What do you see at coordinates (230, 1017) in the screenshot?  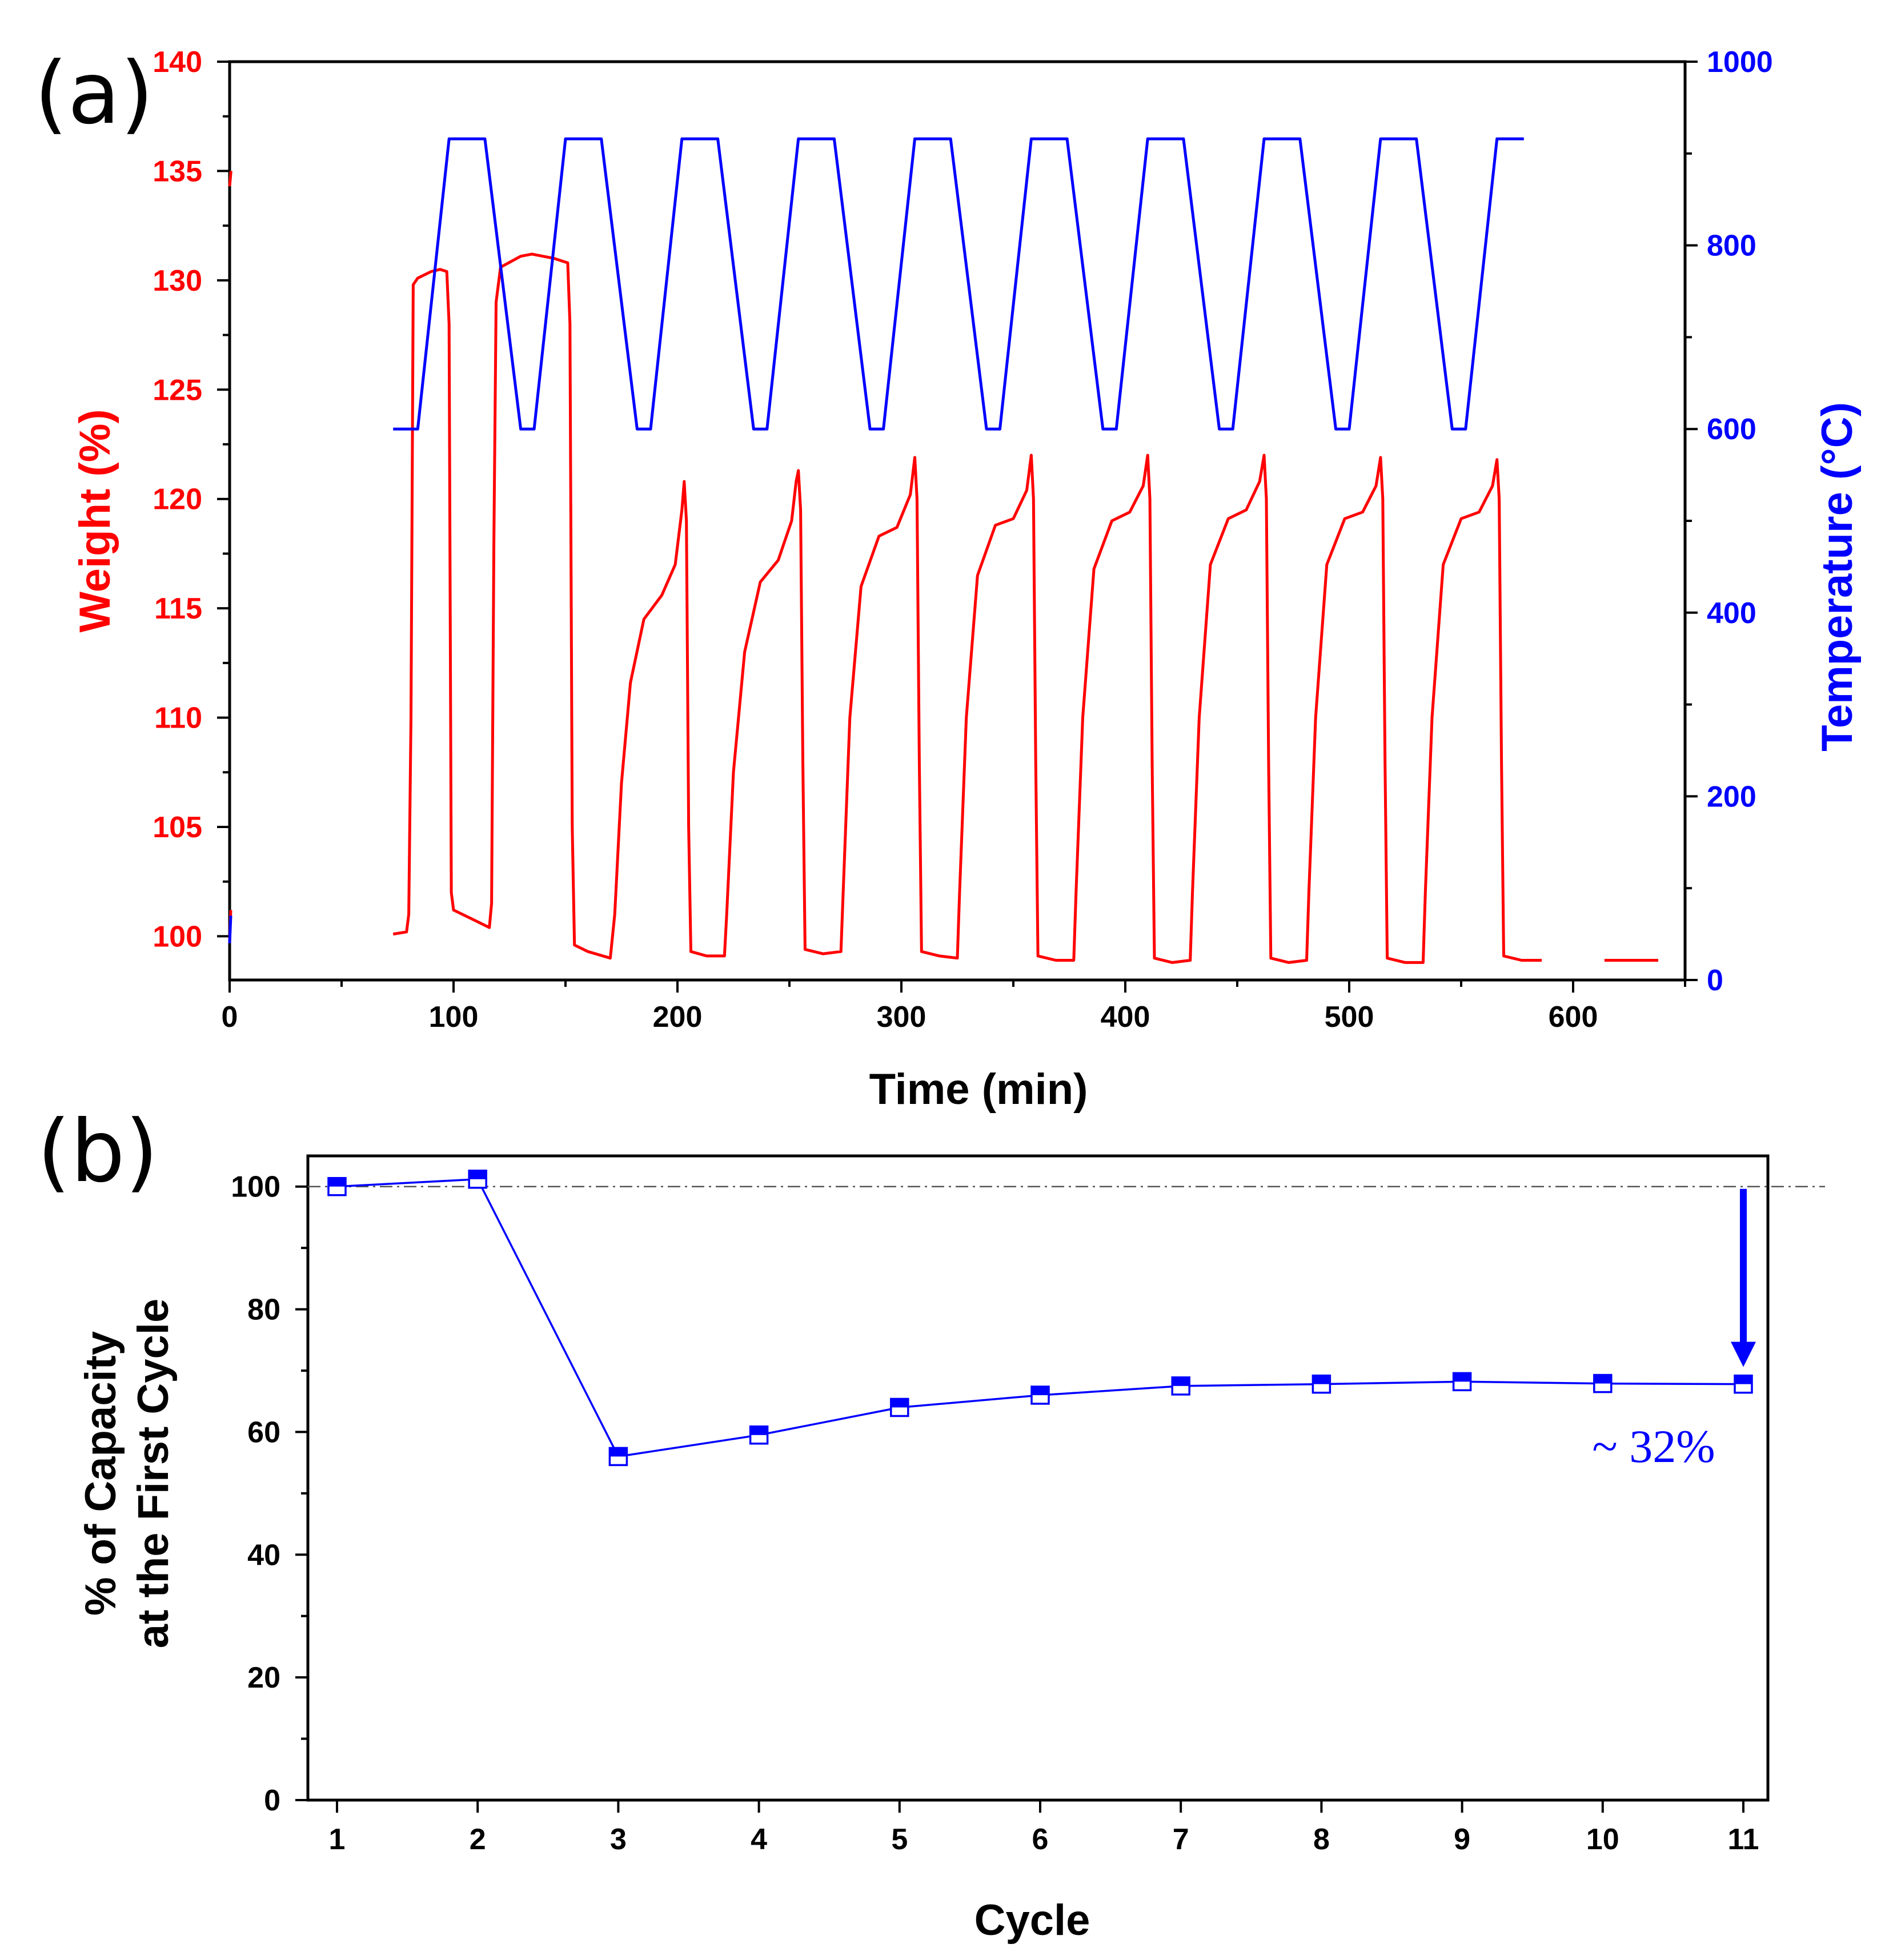 I see `x-tick-label: 0` at bounding box center [230, 1017].